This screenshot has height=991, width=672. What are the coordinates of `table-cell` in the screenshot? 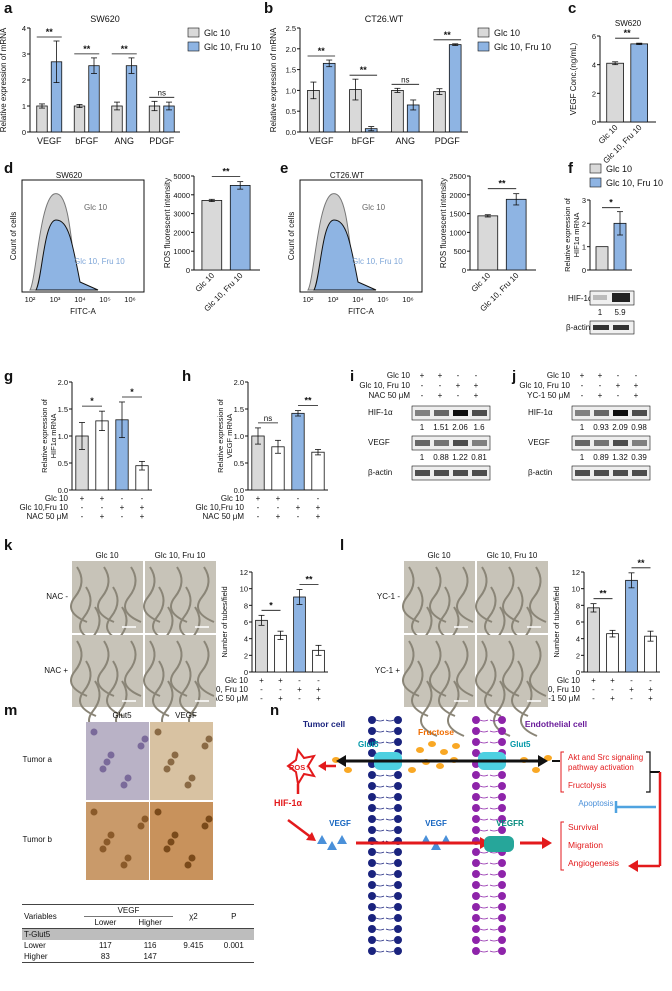 It's located at (234, 957).